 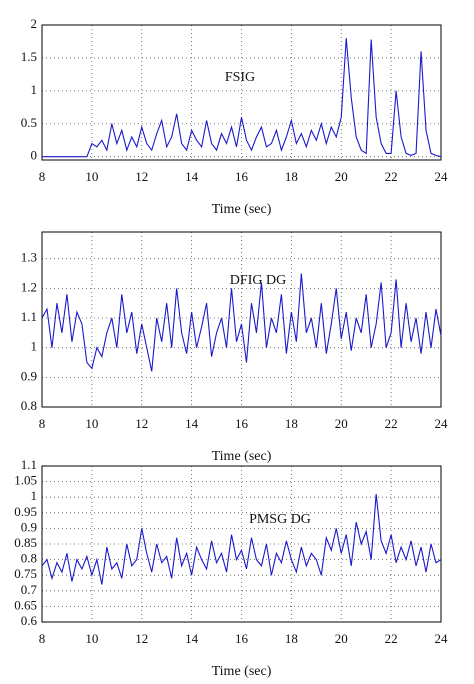 I want to click on annotation: DFIG DG, so click(x=258, y=280).